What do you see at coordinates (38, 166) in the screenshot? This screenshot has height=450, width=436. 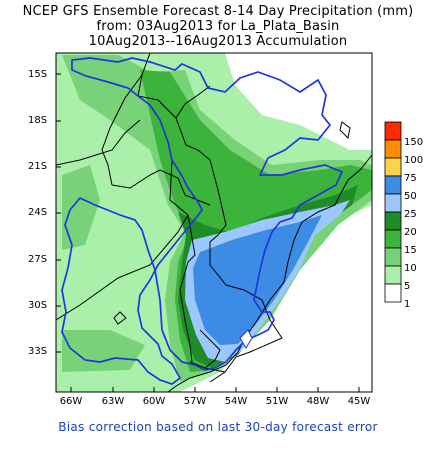 I see `y-tick-label: 21S` at bounding box center [38, 166].